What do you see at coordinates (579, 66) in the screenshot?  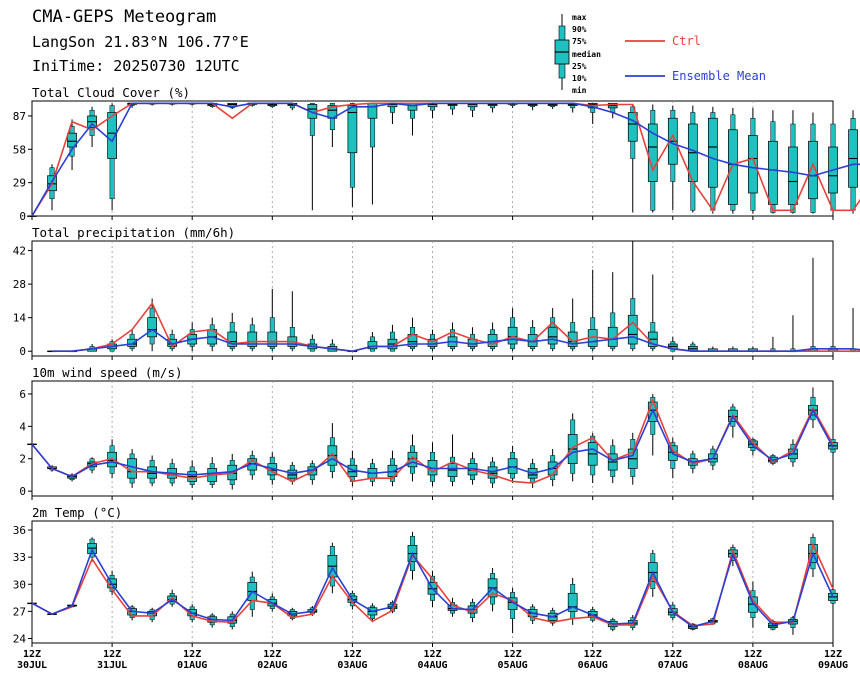 I see `legend-box-label: 25%` at bounding box center [579, 66].